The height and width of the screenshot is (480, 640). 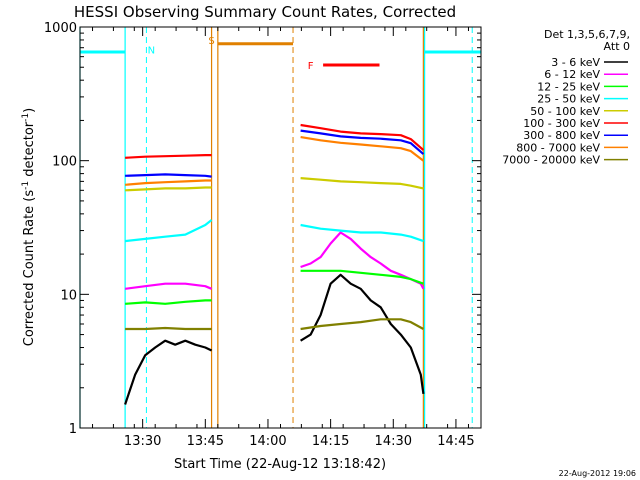 I want to click on timestamp: 22-Aug-2012 19:06, so click(x=597, y=473).